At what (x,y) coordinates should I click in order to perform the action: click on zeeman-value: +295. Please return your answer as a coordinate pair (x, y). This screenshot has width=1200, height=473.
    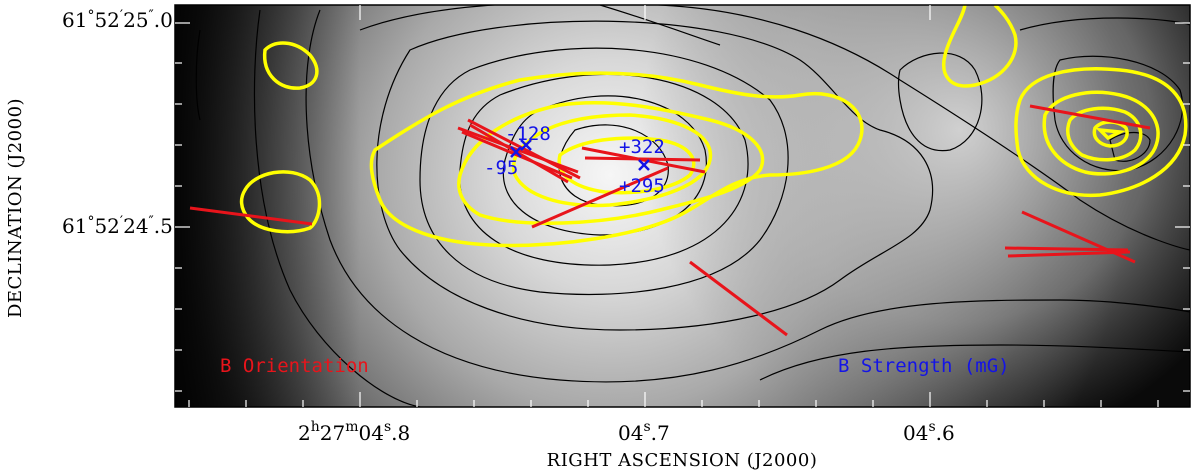
    Looking at the image, I should click on (642, 186).